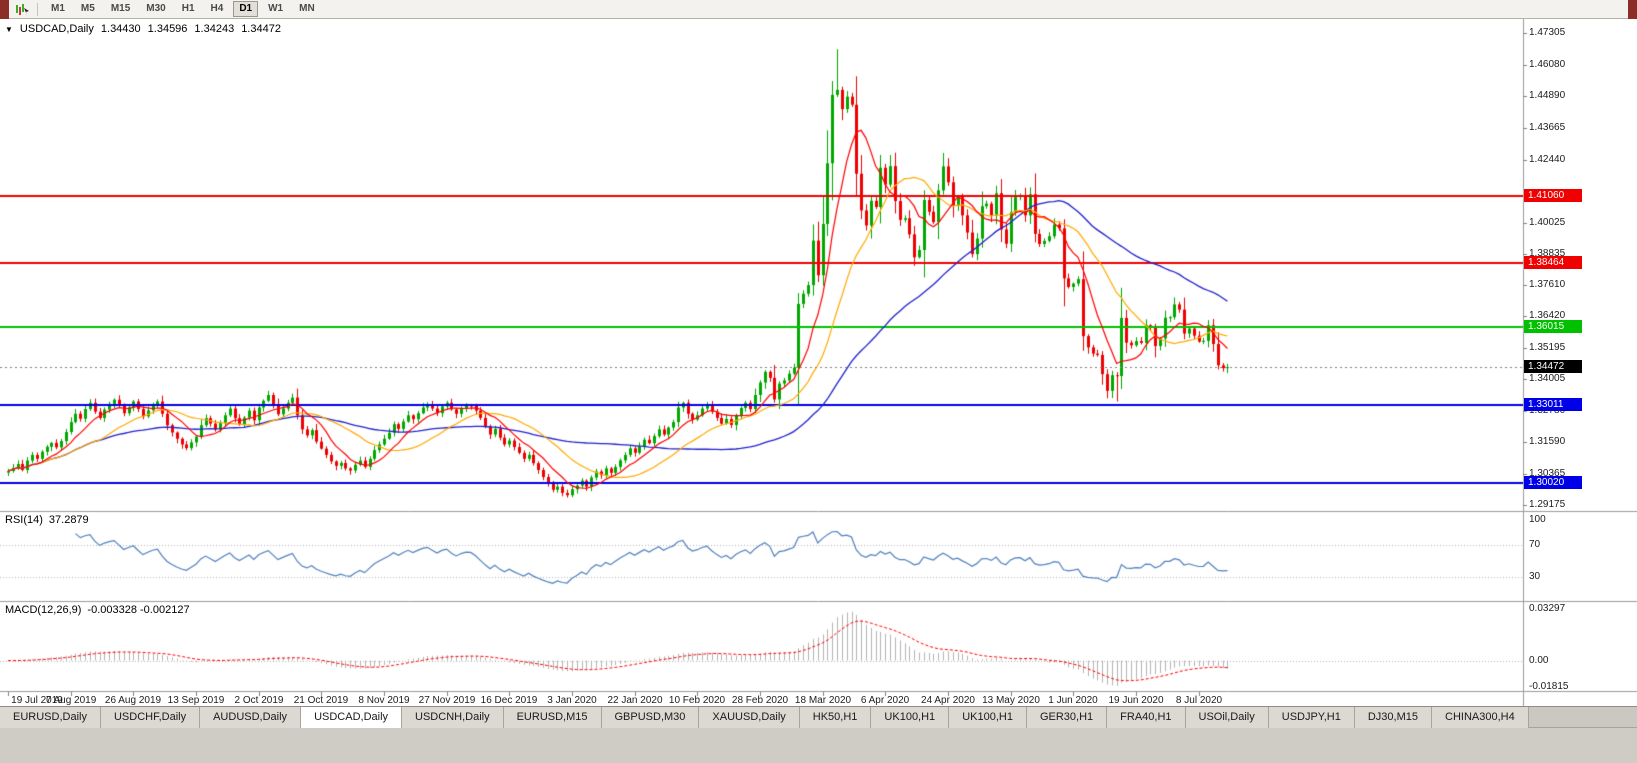  What do you see at coordinates (1227, 717) in the screenshot?
I see `tab-usoil-daily: USOil,Daily` at bounding box center [1227, 717].